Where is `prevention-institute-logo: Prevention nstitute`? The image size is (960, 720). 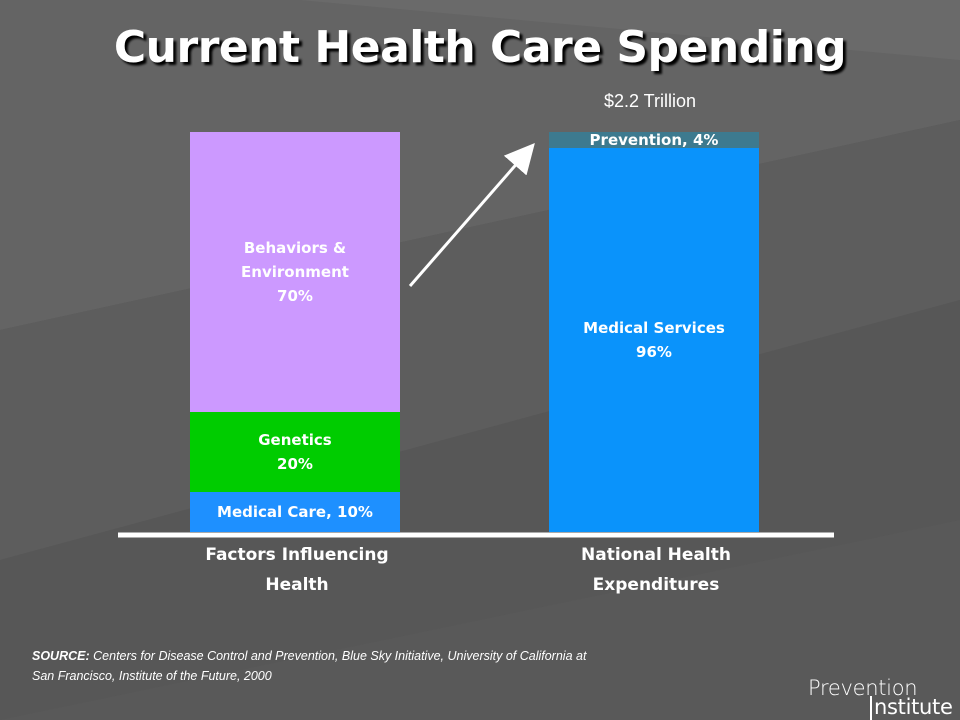
prevention-institute-logo: Prevention nstitute is located at coordinates (880, 698).